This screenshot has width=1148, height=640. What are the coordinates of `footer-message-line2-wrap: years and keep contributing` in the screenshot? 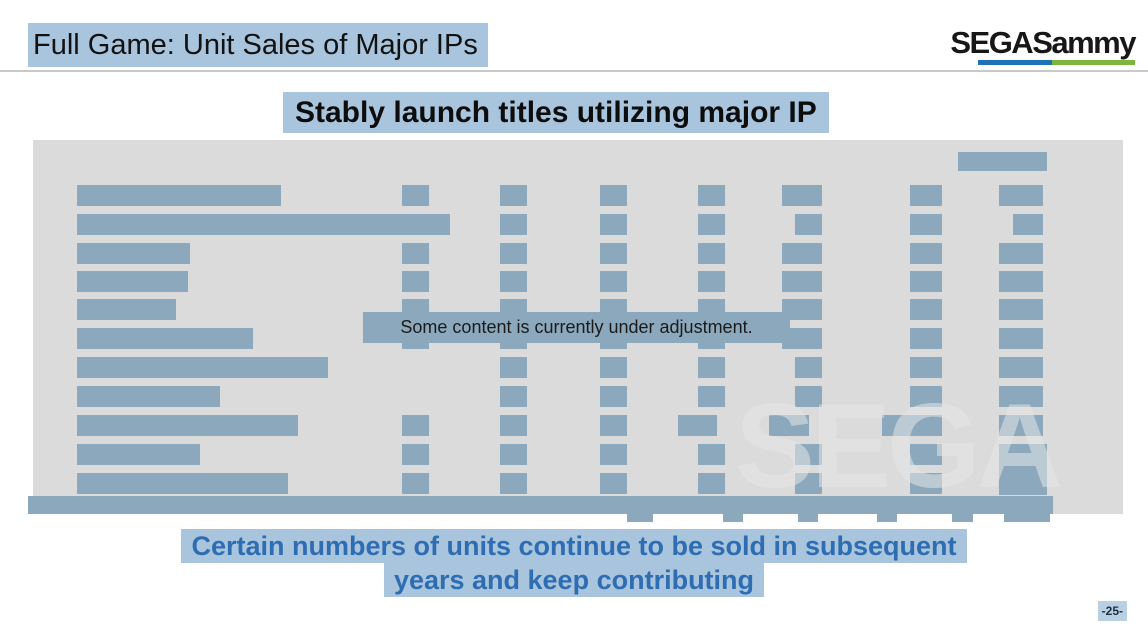 It's located at (574, 580).